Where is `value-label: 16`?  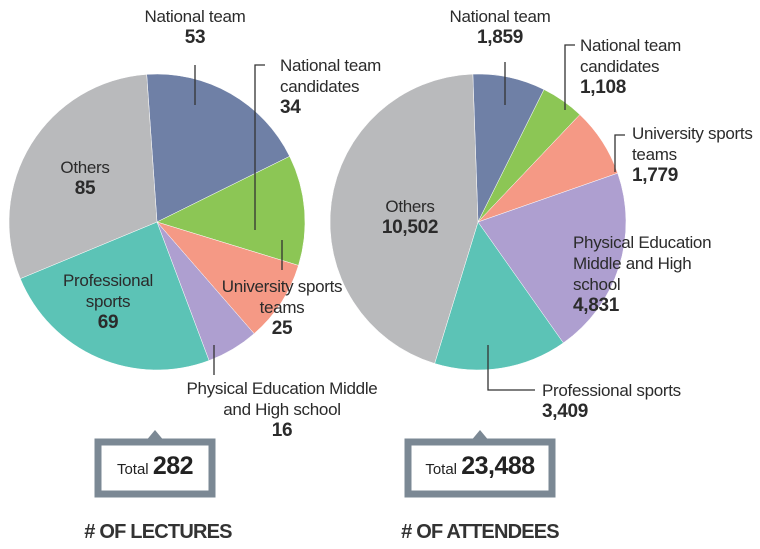 value-label: 16 is located at coordinates (282, 430).